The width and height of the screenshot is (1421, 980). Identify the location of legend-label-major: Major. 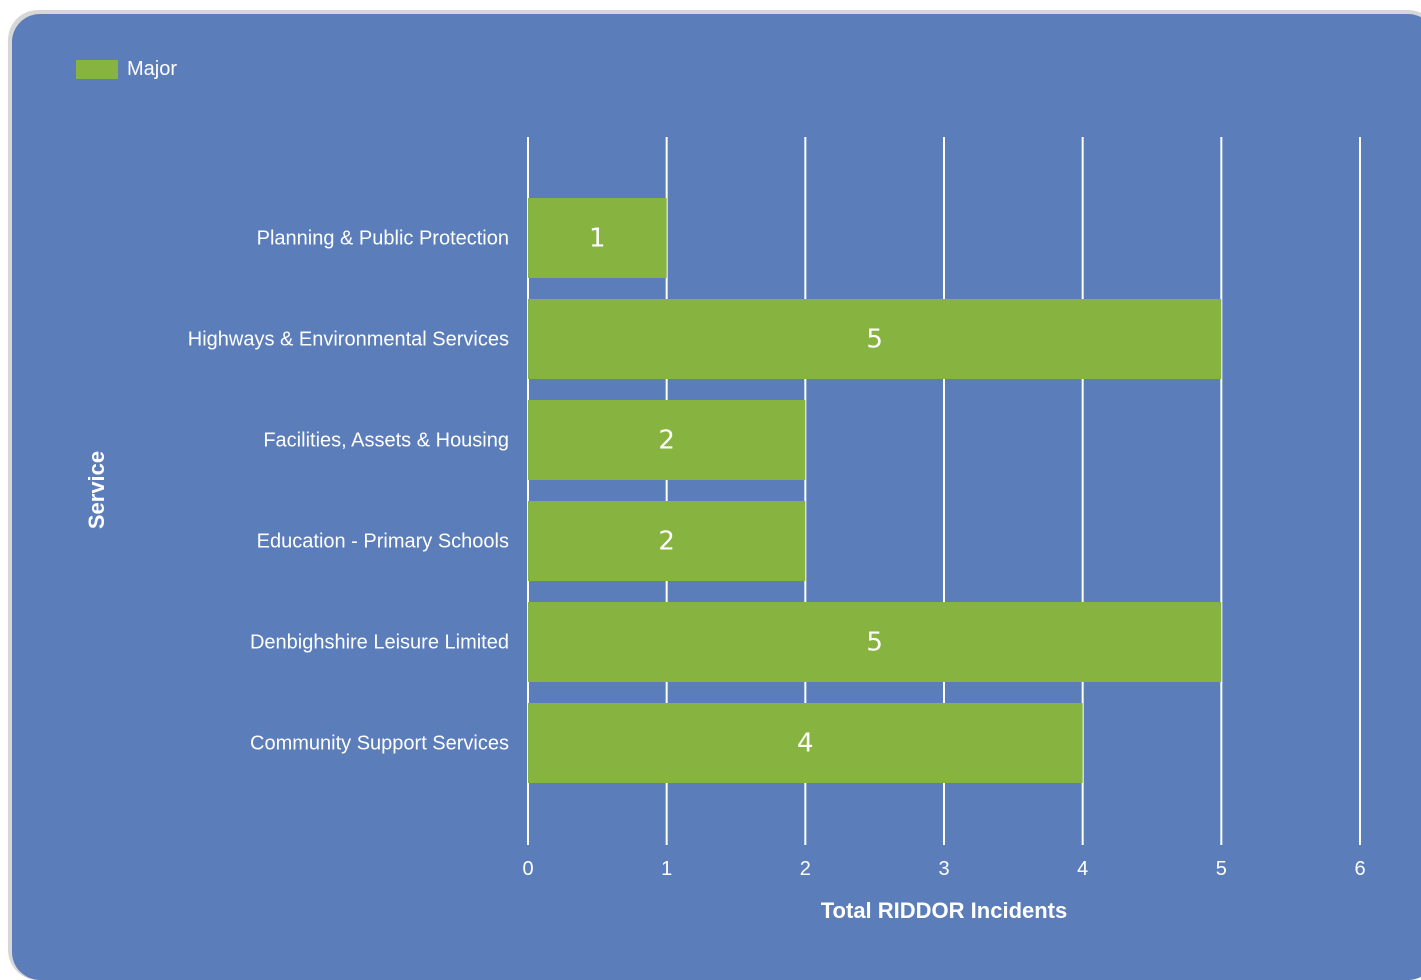
(152, 69).